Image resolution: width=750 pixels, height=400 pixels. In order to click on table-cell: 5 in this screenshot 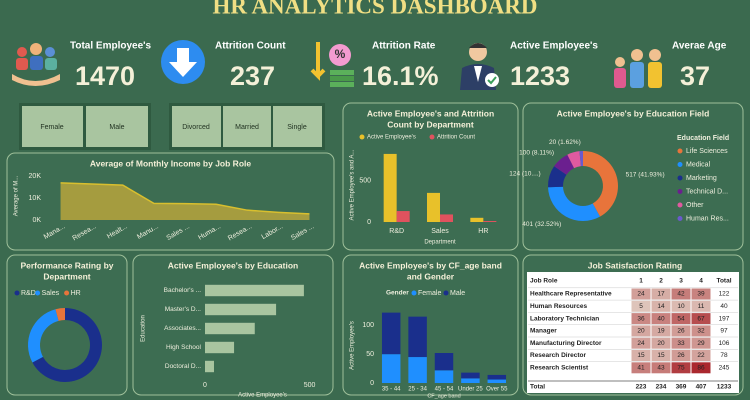, I will do `click(641, 306)`.